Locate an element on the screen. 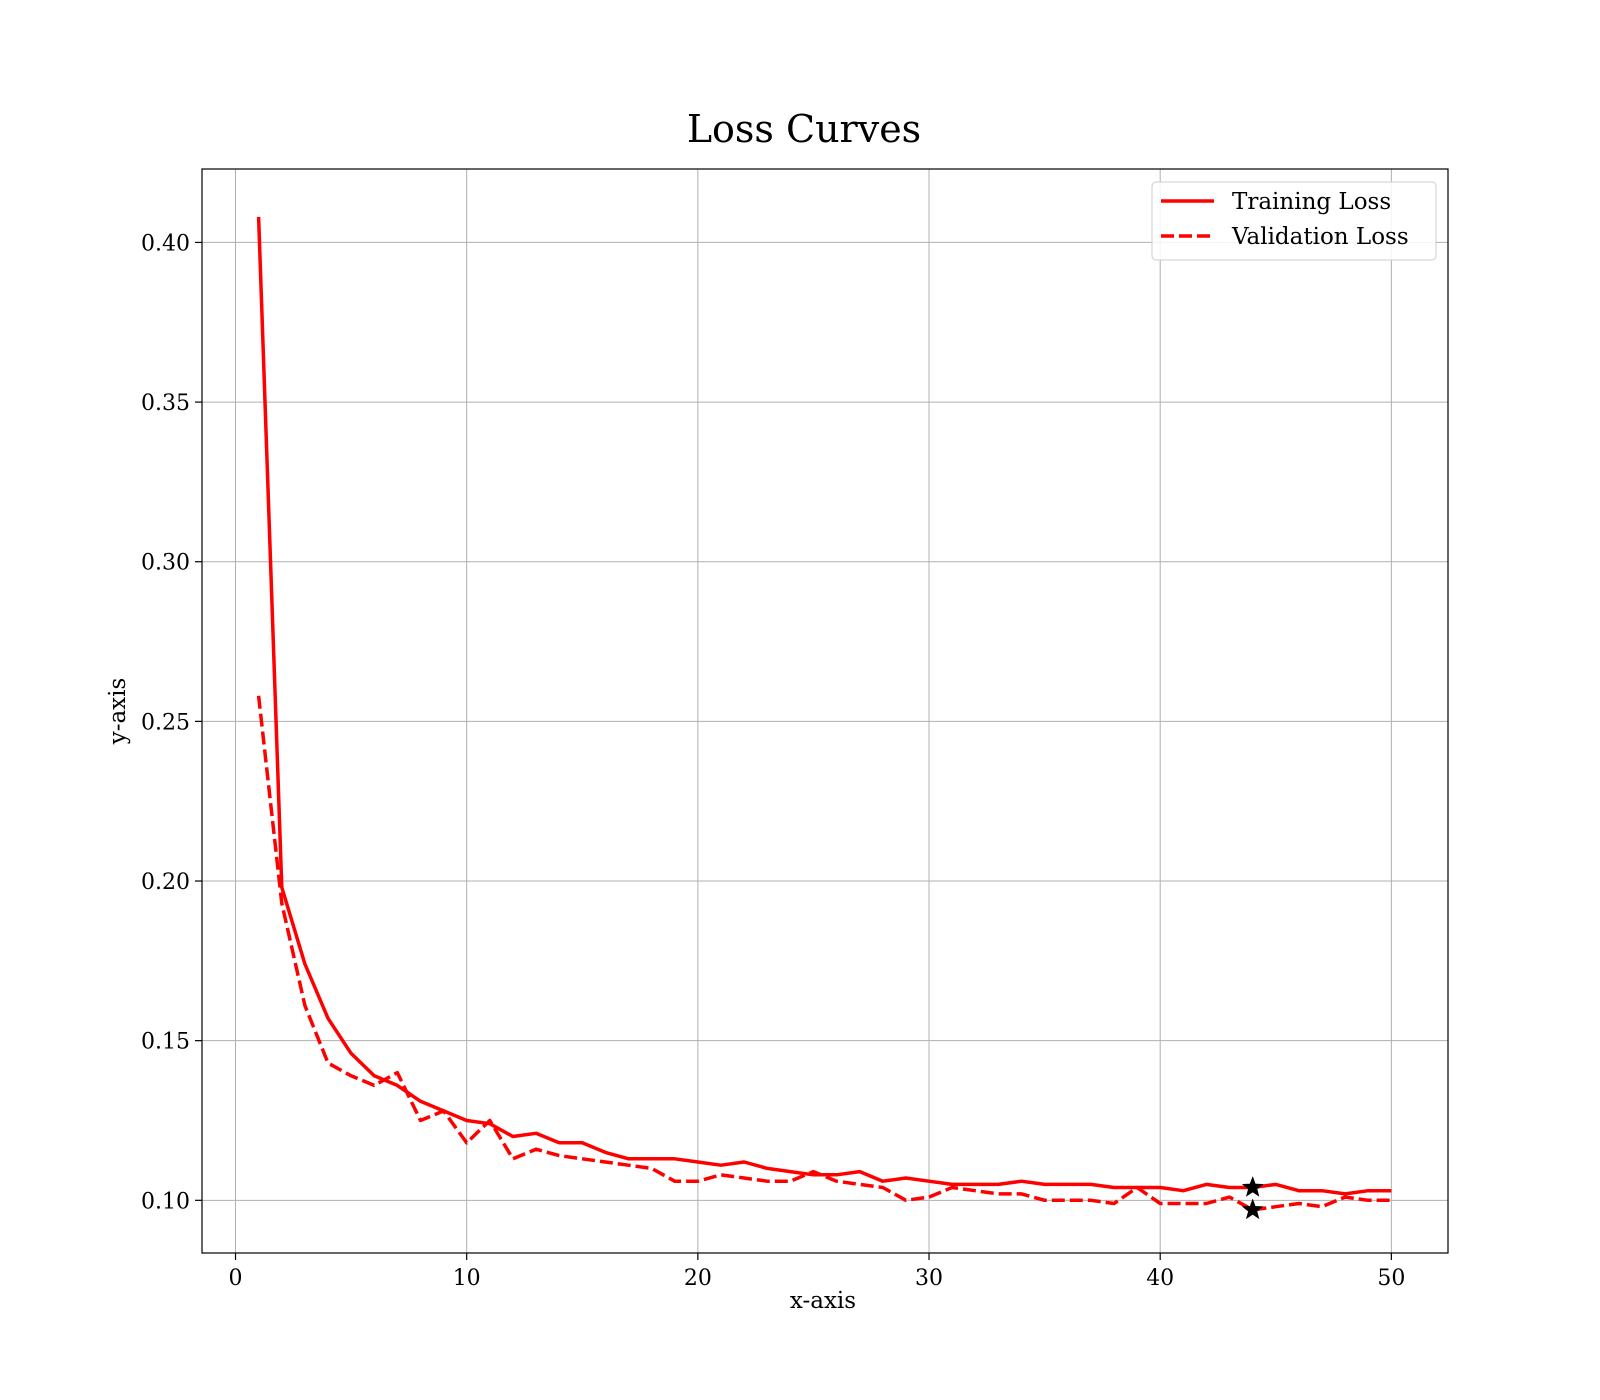 The width and height of the screenshot is (1600, 1400). y-tick-label: 0.30 is located at coordinates (165, 563).